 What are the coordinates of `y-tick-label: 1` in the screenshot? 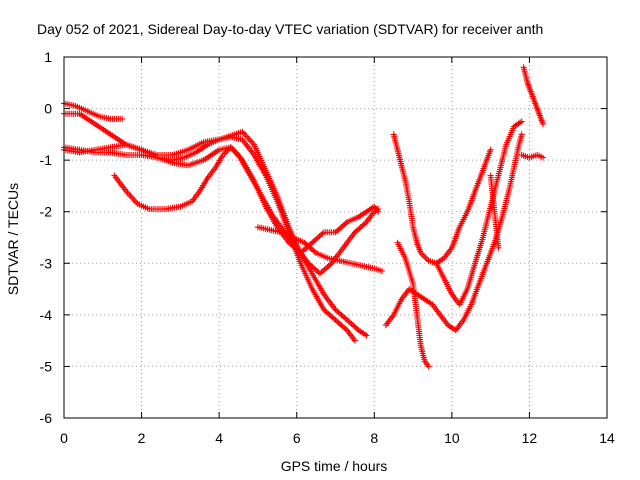 It's located at (48, 57).